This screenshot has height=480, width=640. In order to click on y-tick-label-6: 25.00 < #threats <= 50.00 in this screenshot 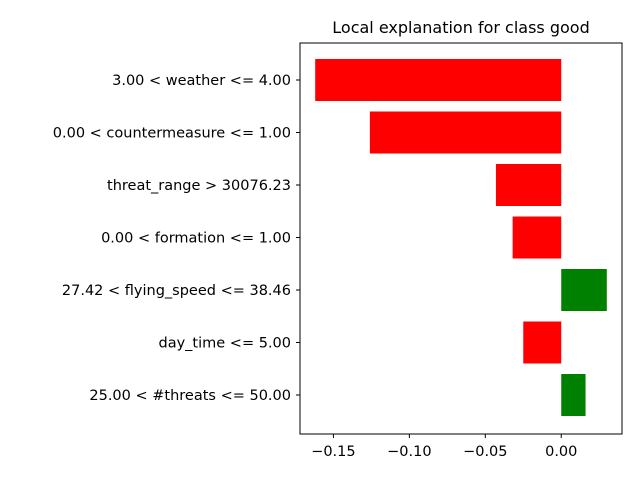, I will do `click(190, 396)`.